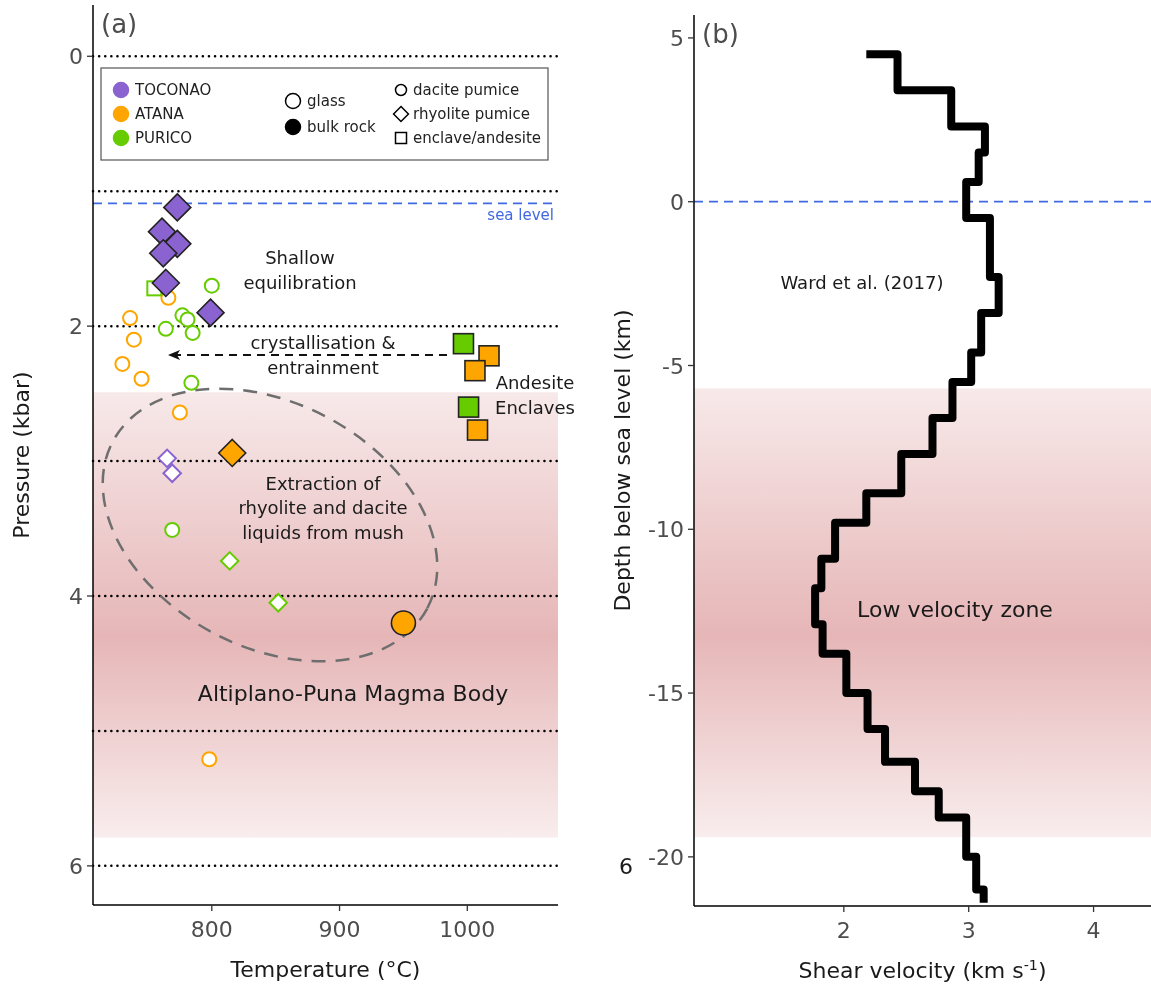 This screenshot has width=1151, height=984. Describe the element at coordinates (622, 460) in the screenshot. I see `y-axis-title: Depth below sea level (km)` at that location.